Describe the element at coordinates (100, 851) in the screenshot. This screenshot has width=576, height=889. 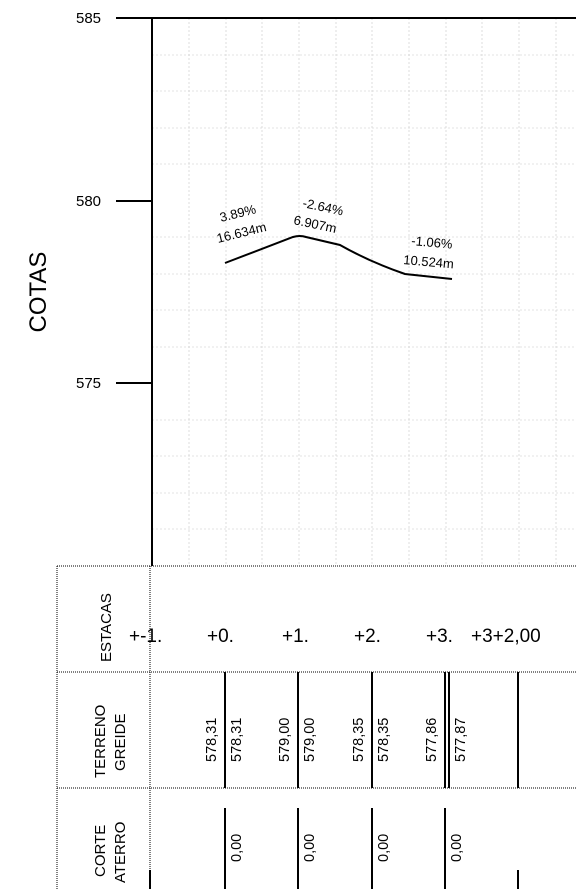
I see `row-header-corte: CORTE` at that location.